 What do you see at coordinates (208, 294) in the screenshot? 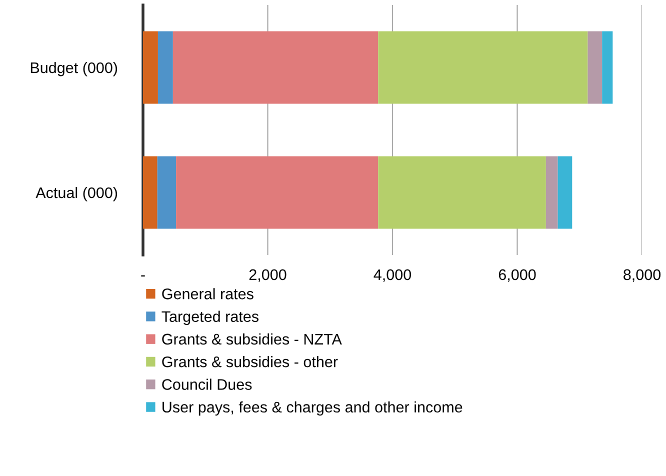
I see `legend-label: General rates` at bounding box center [208, 294].